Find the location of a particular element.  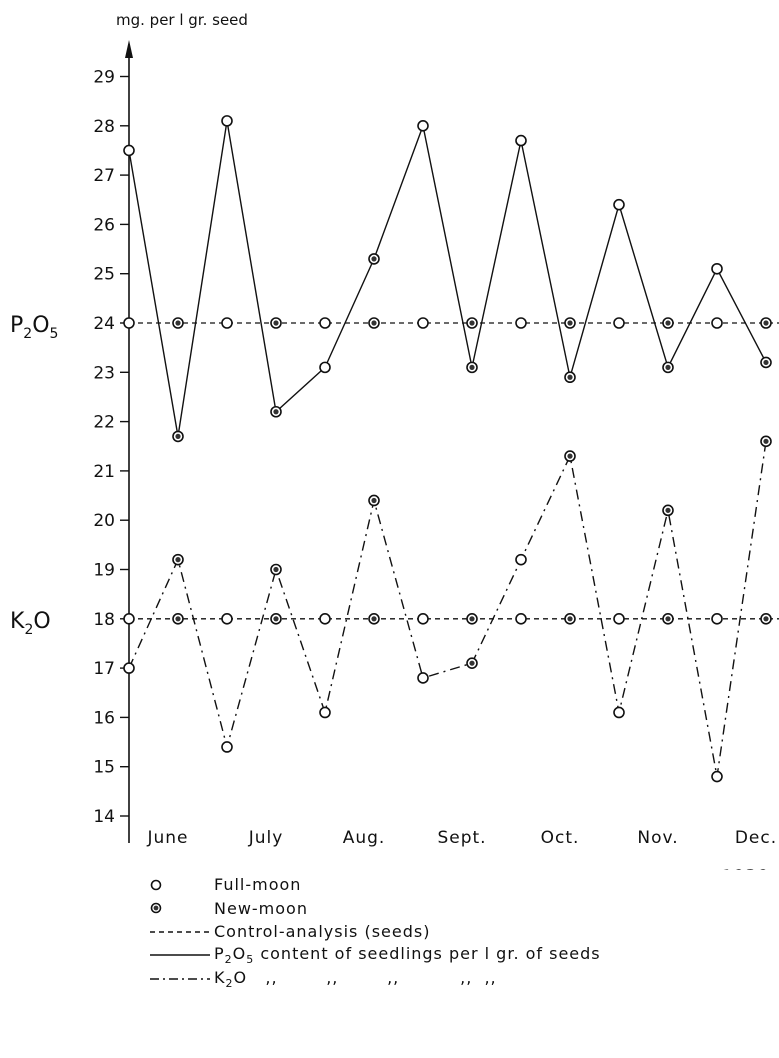

y-tick-label: 22 is located at coordinates (104, 423).